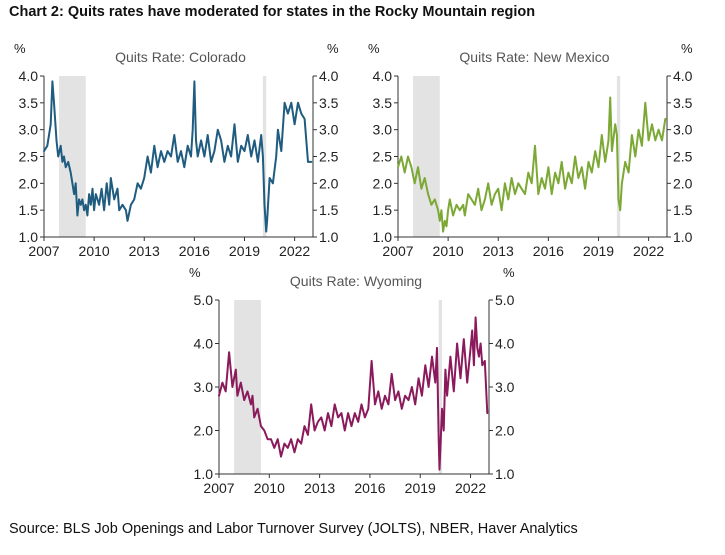 The width and height of the screenshot is (725, 555). Describe the element at coordinates (532, 164) in the screenshot. I see `new-mexico-series-line` at that location.